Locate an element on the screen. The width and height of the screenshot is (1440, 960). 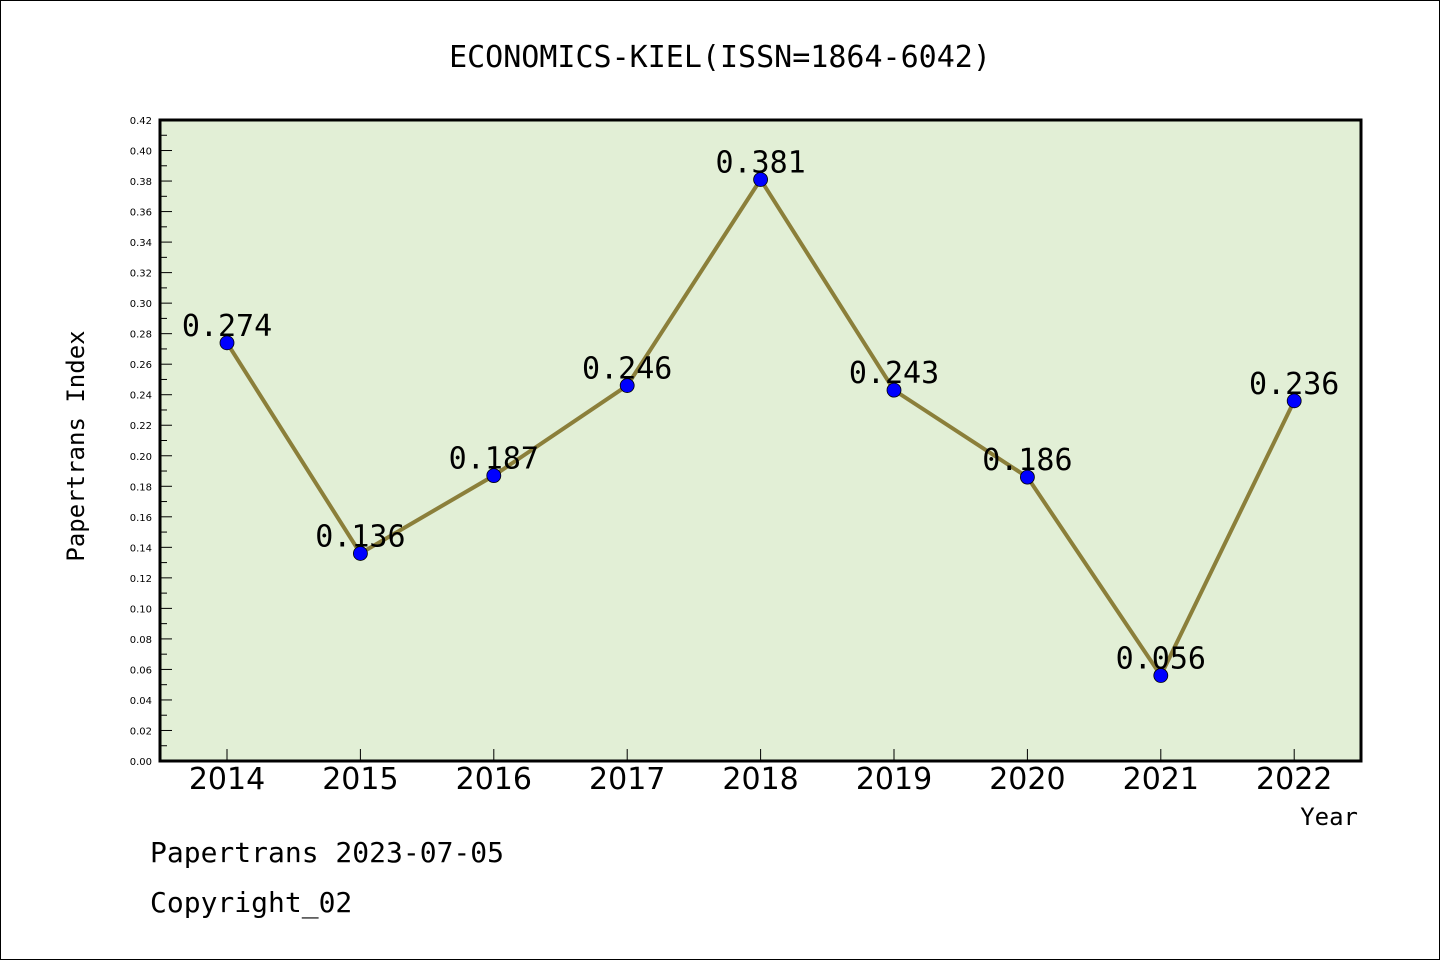
x-tick-label: 2021 is located at coordinates (1161, 779).